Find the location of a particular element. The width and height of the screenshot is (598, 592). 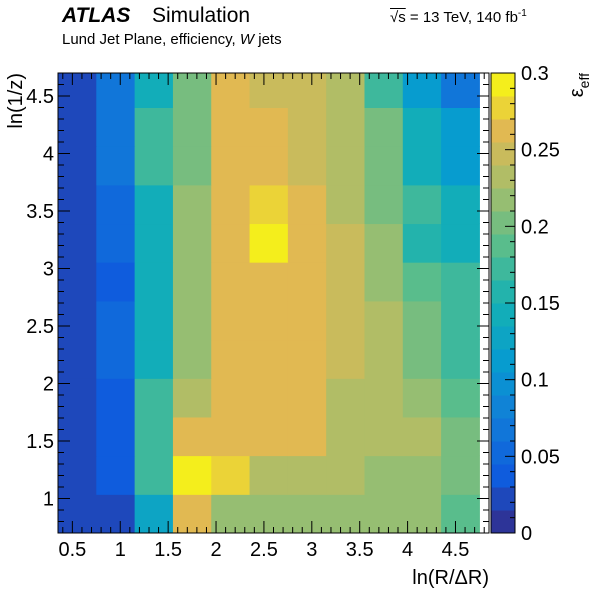

z-tick-label: 0.2 is located at coordinates (535, 227).